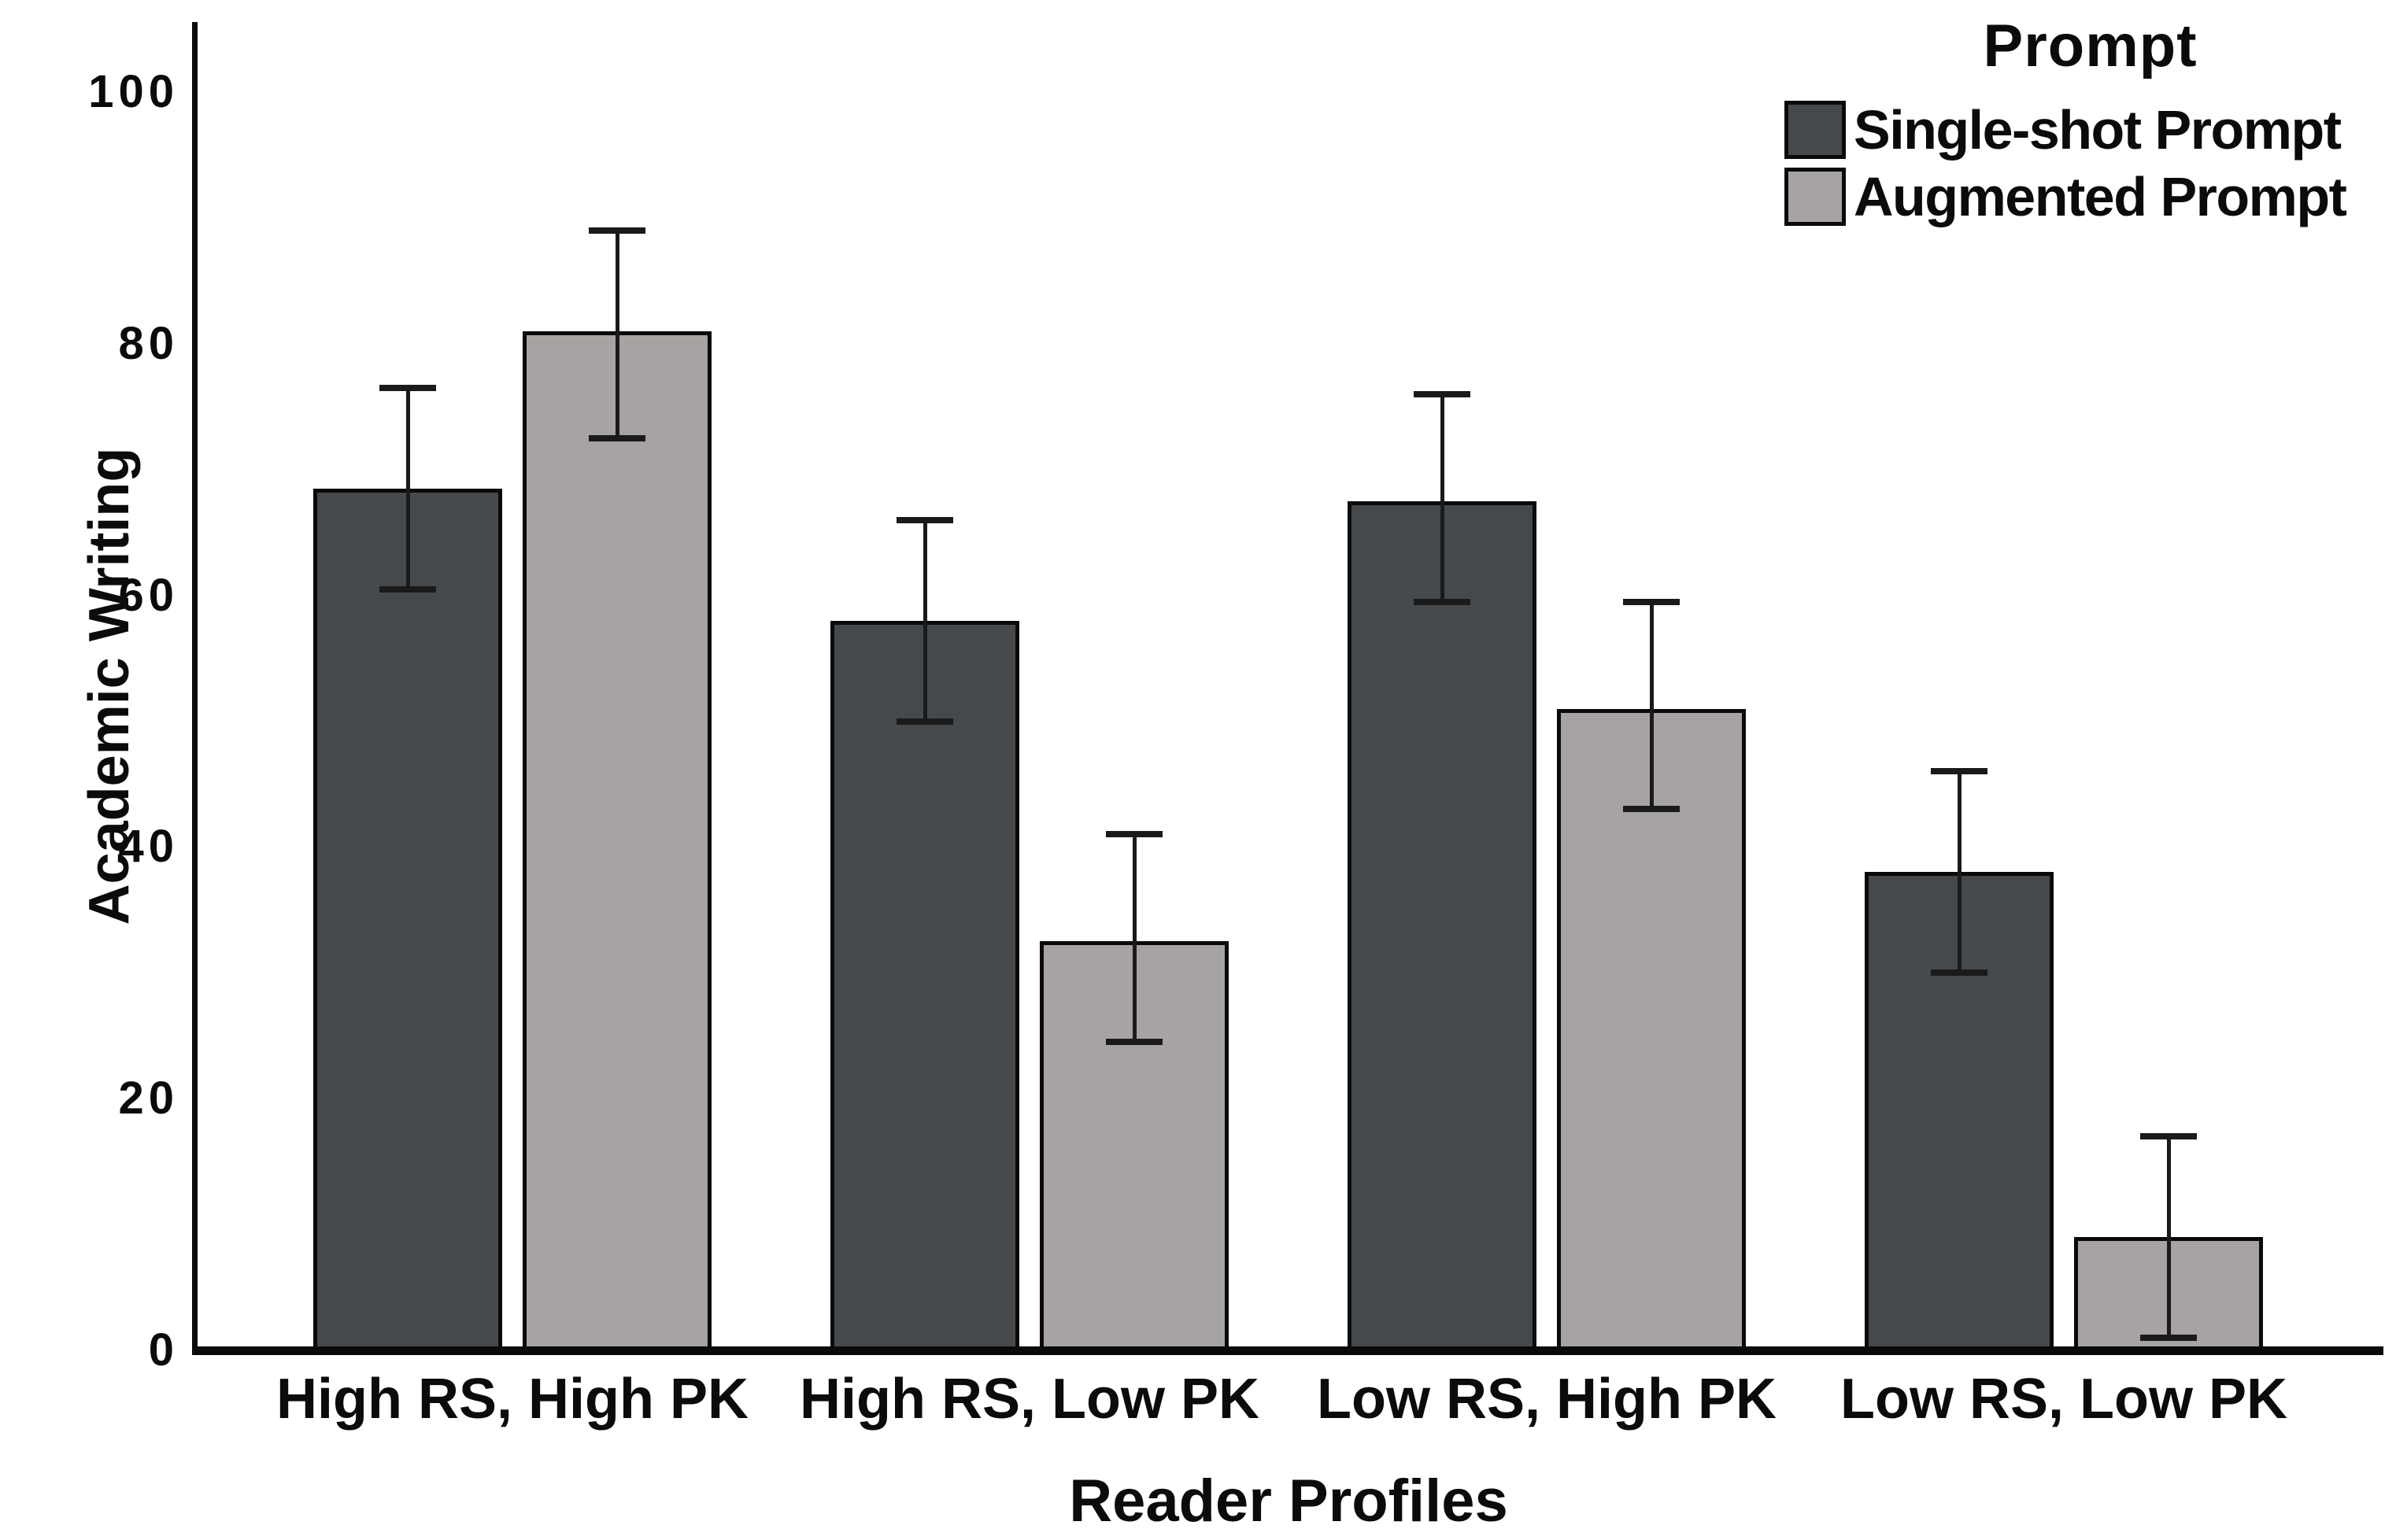 The height and width of the screenshot is (1540, 2396). Describe the element at coordinates (2090, 46) in the screenshot. I see `legend-title: Prompt` at that location.